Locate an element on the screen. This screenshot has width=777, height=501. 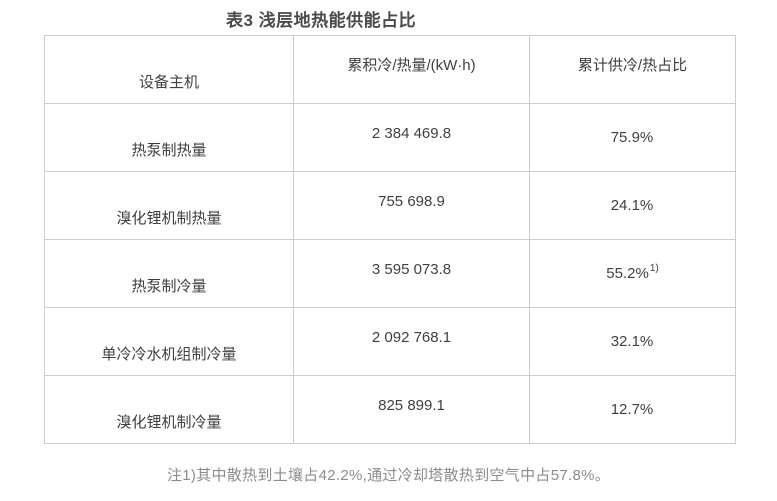
table-row: 热泵制热量 2 384 469.8 75.9% is located at coordinates (390, 137).